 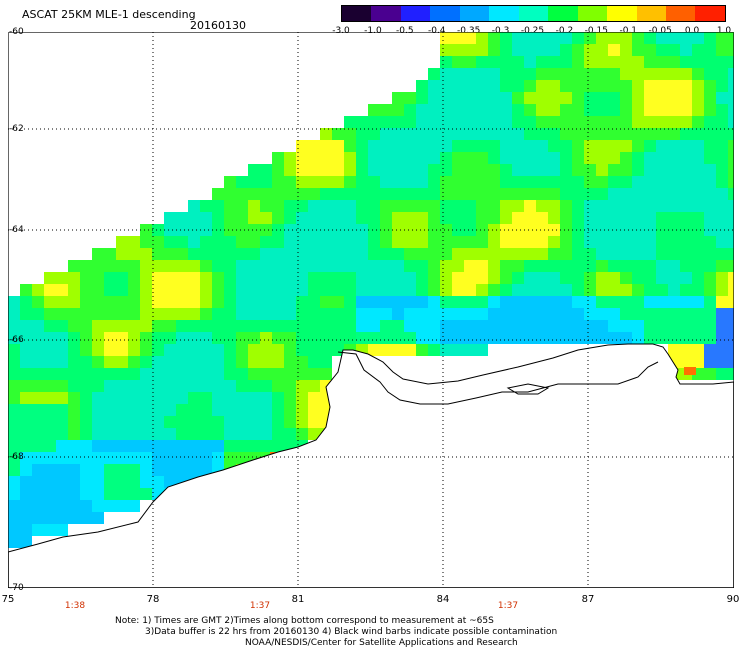 What do you see at coordinates (16, 457) in the screenshot?
I see `y-tick-label: -68` at bounding box center [16, 457].